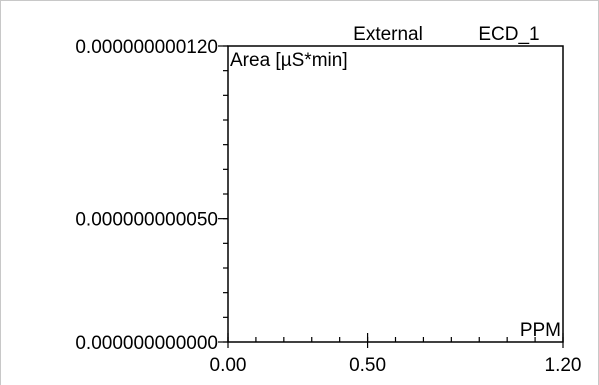 This screenshot has width=599, height=385. What do you see at coordinates (388, 34) in the screenshot?
I see `chart-title-method: External` at bounding box center [388, 34].